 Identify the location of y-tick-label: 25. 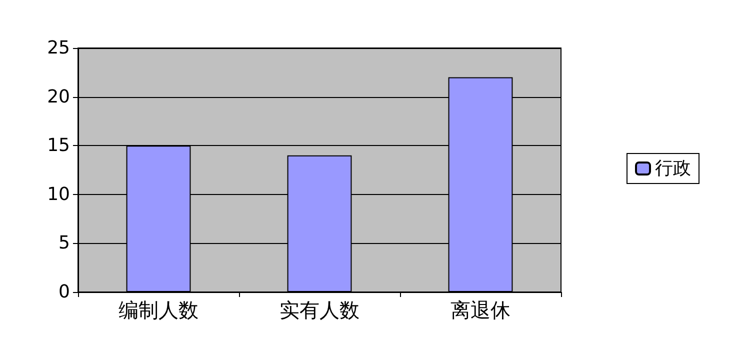
(58, 48).